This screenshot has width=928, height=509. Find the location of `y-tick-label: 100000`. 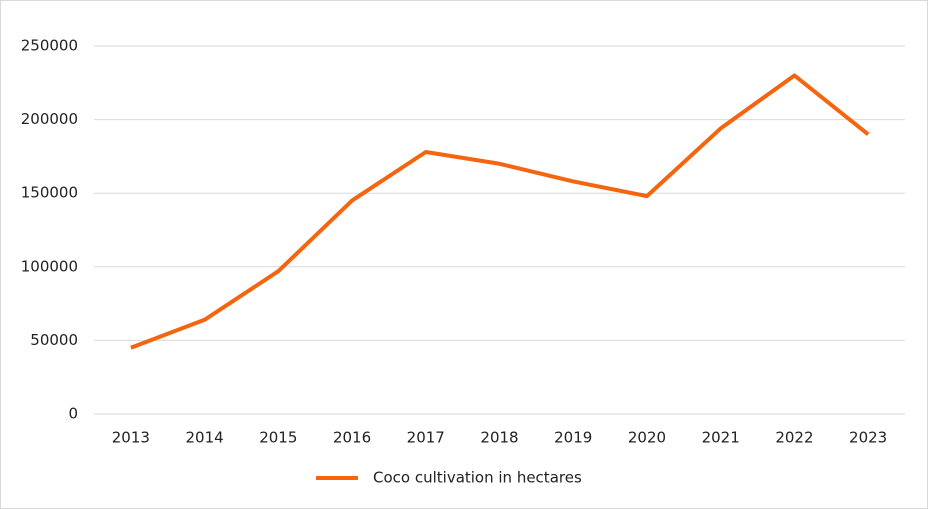

y-tick-label: 100000 is located at coordinates (49, 266).